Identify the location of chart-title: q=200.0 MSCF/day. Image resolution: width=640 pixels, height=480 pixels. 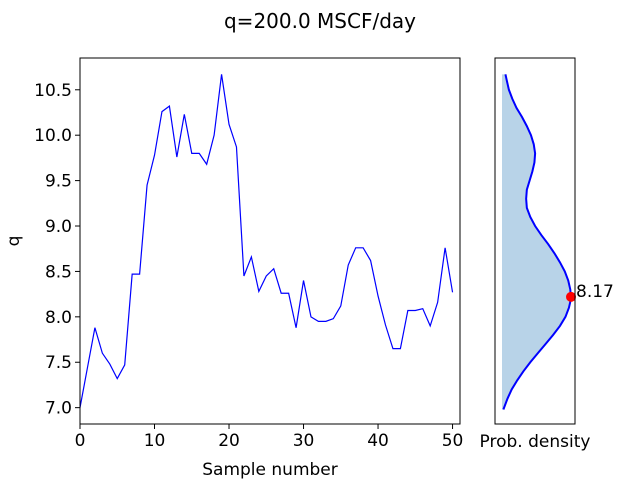
(320, 21).